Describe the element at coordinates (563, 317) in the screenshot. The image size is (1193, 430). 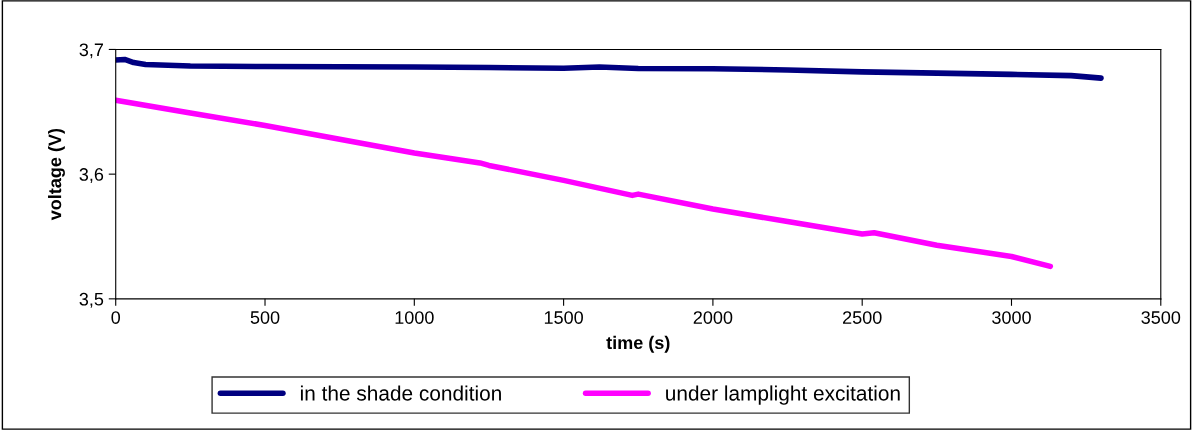
I see `x-tick-label: 1500` at that location.